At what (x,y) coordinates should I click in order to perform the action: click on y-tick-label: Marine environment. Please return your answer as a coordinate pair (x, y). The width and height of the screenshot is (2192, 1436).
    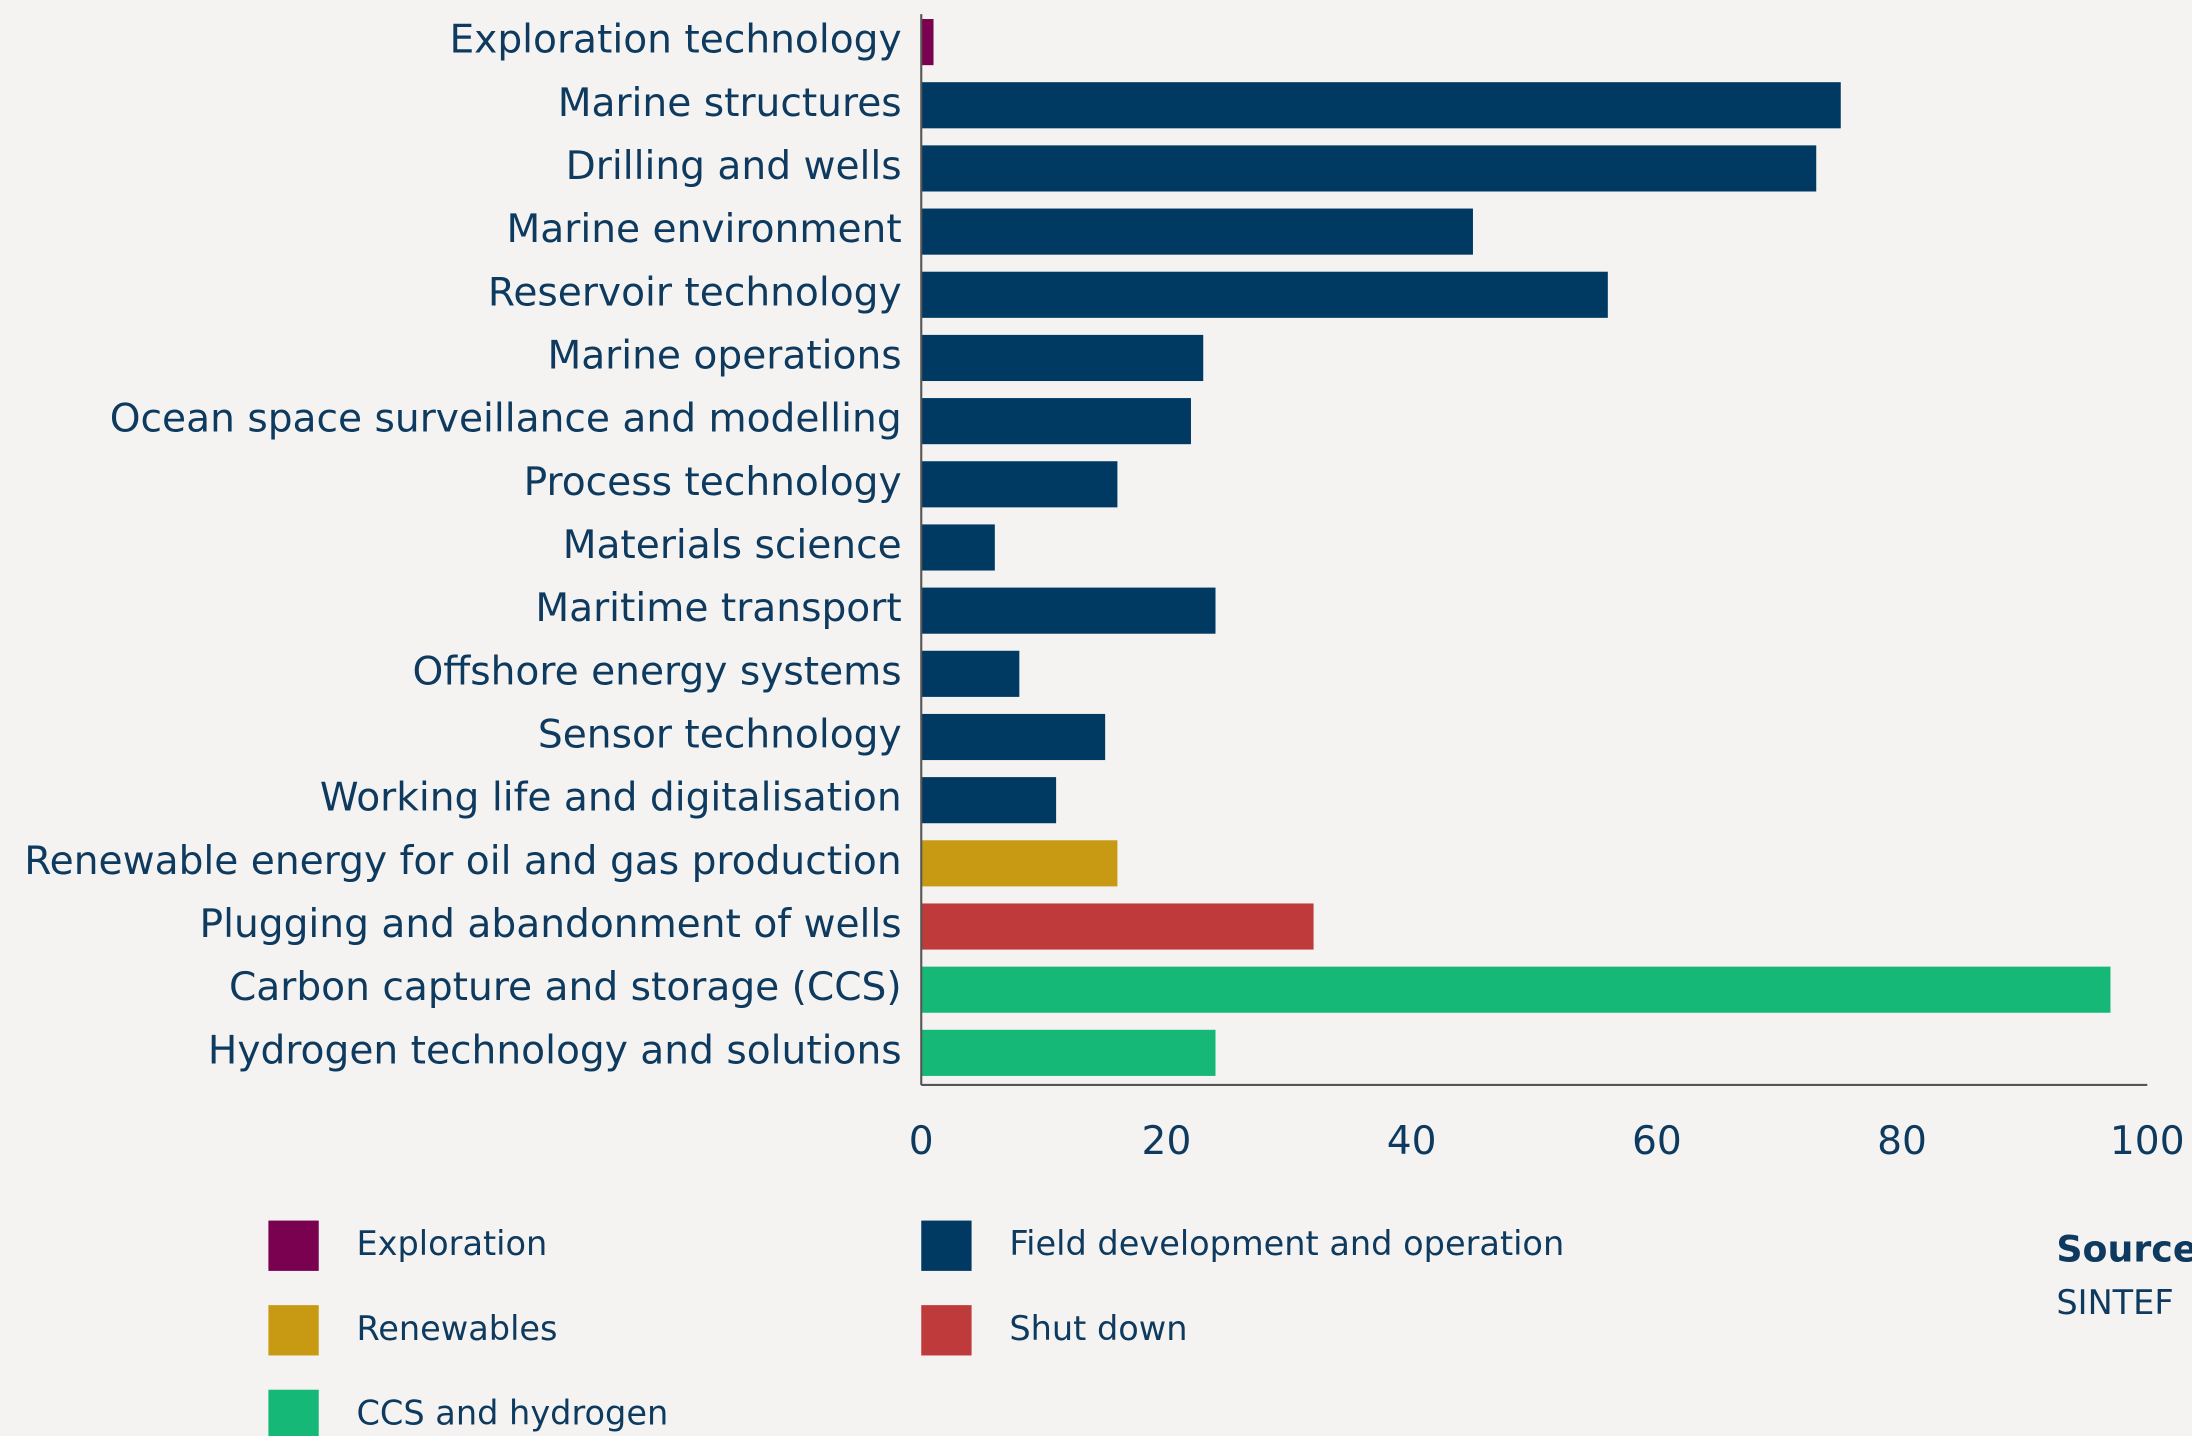
    Looking at the image, I should click on (704, 229).